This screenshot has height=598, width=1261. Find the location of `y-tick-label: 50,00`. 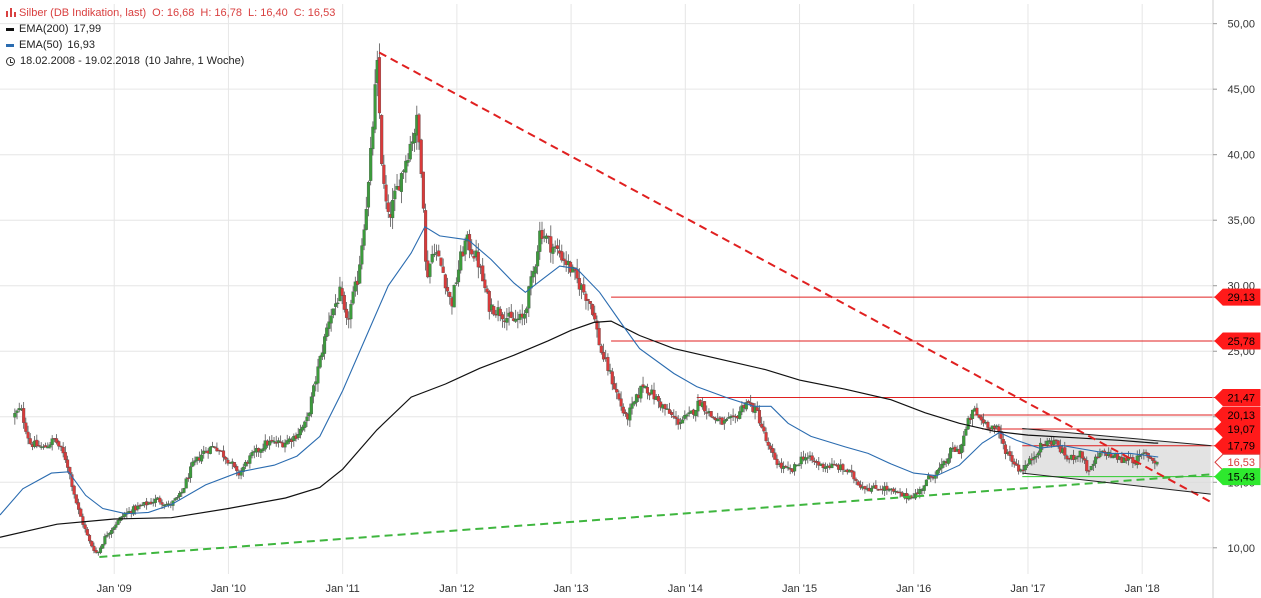

y-tick-label: 50,00 is located at coordinates (1241, 25).